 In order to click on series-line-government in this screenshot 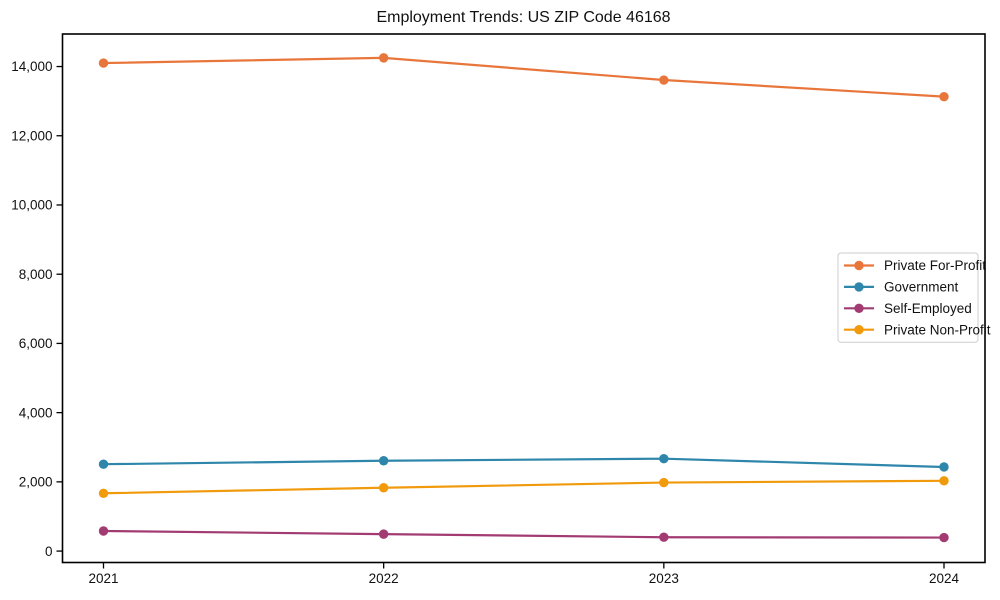, I will do `click(524, 463)`.